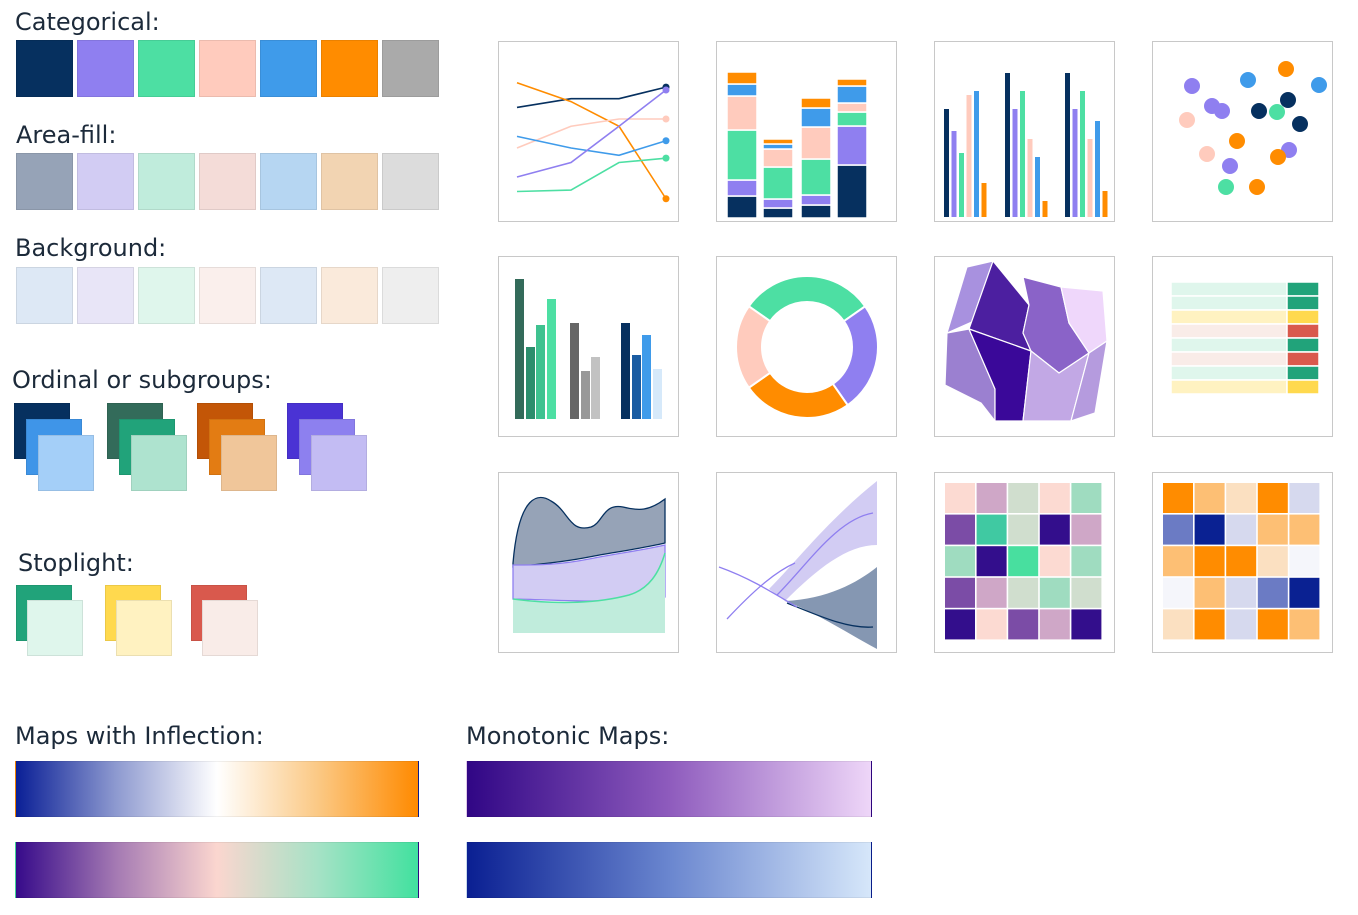 The width and height of the screenshot is (1358, 915). Describe the element at coordinates (66, 135) in the screenshot. I see `area-fill-label: Area-fill:` at that location.